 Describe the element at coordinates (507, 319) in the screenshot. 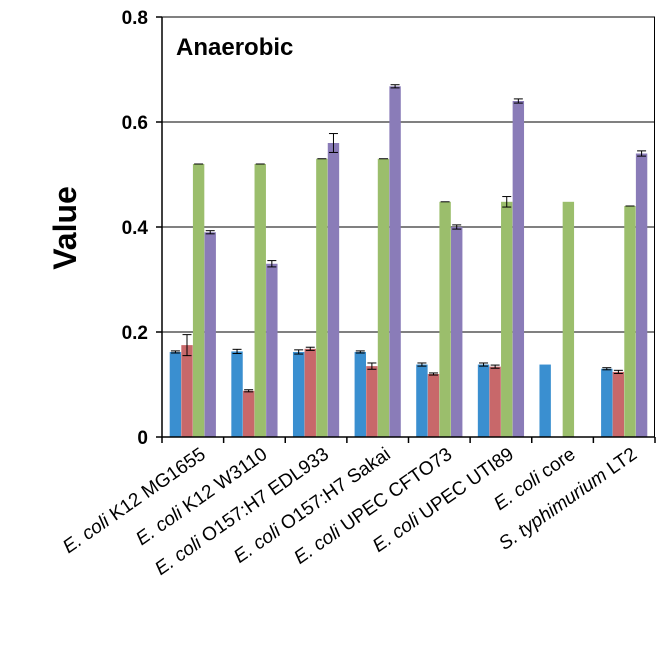

I see `bar-s2-c5` at that location.